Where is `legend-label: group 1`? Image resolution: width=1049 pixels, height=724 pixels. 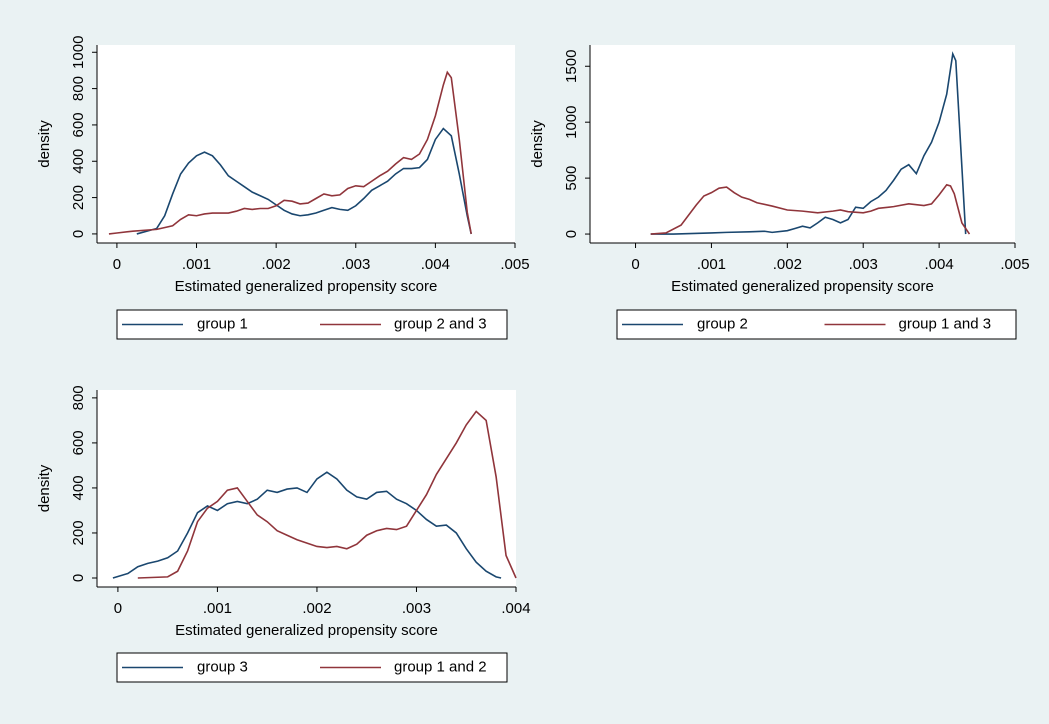
legend-label: group 1 is located at coordinates (222, 323).